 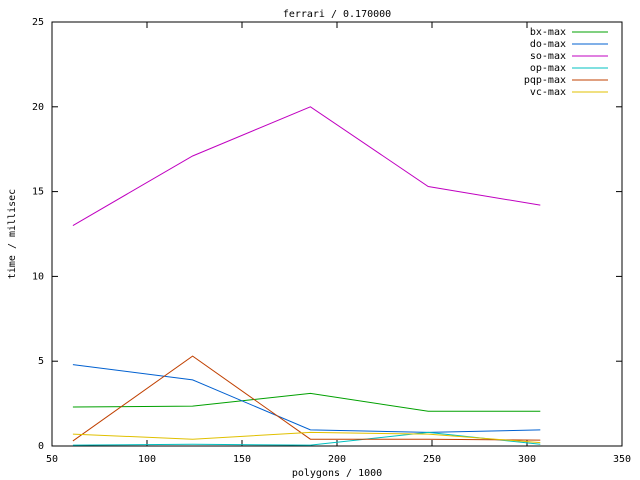 I want to click on x-tick-label: 150, so click(x=242, y=459).